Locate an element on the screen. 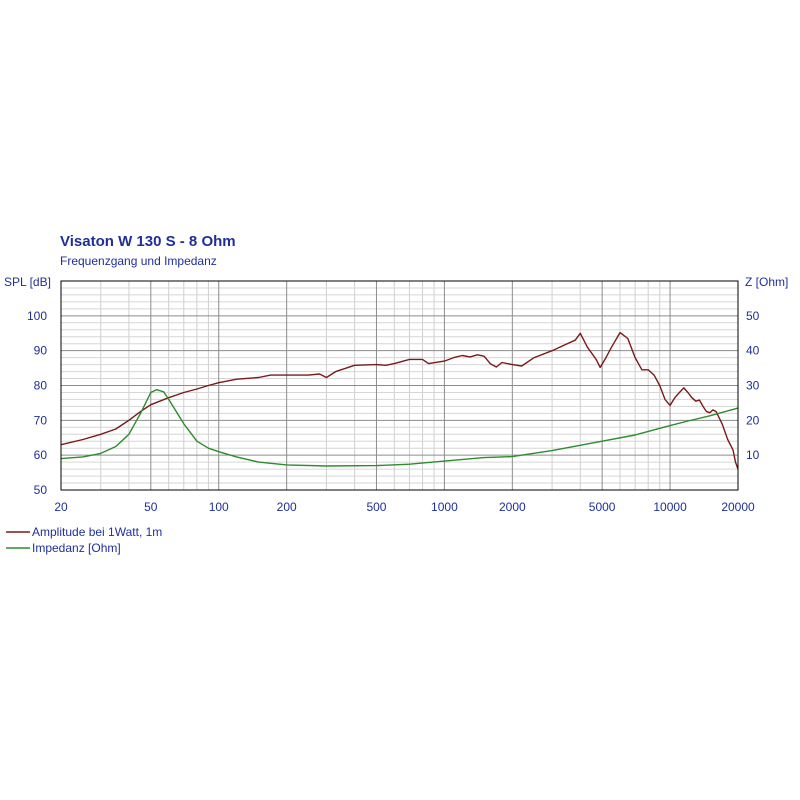  y-right-tick-labels: 10 20 30 40 50 is located at coordinates (753, 385).